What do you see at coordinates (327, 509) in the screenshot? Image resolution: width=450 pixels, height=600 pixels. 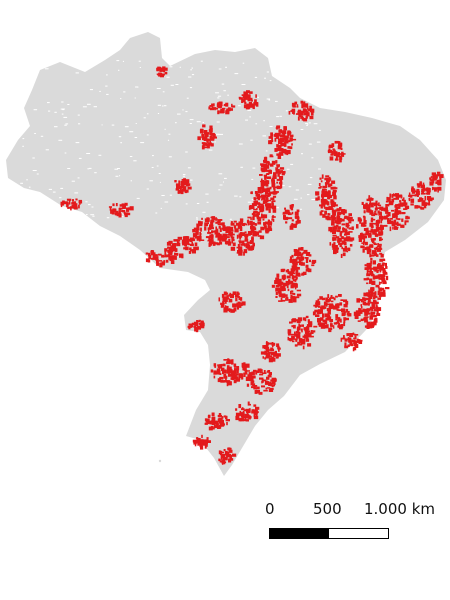 I see `scale-label-500: 500` at bounding box center [327, 509].